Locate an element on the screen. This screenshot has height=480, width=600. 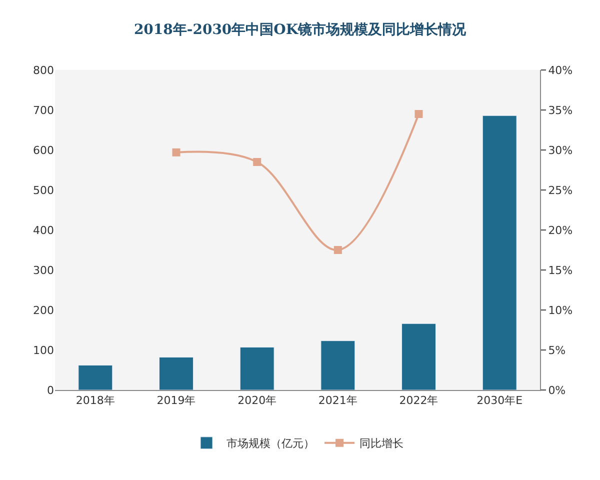
legend-label: 同比增长 is located at coordinates (382, 443).